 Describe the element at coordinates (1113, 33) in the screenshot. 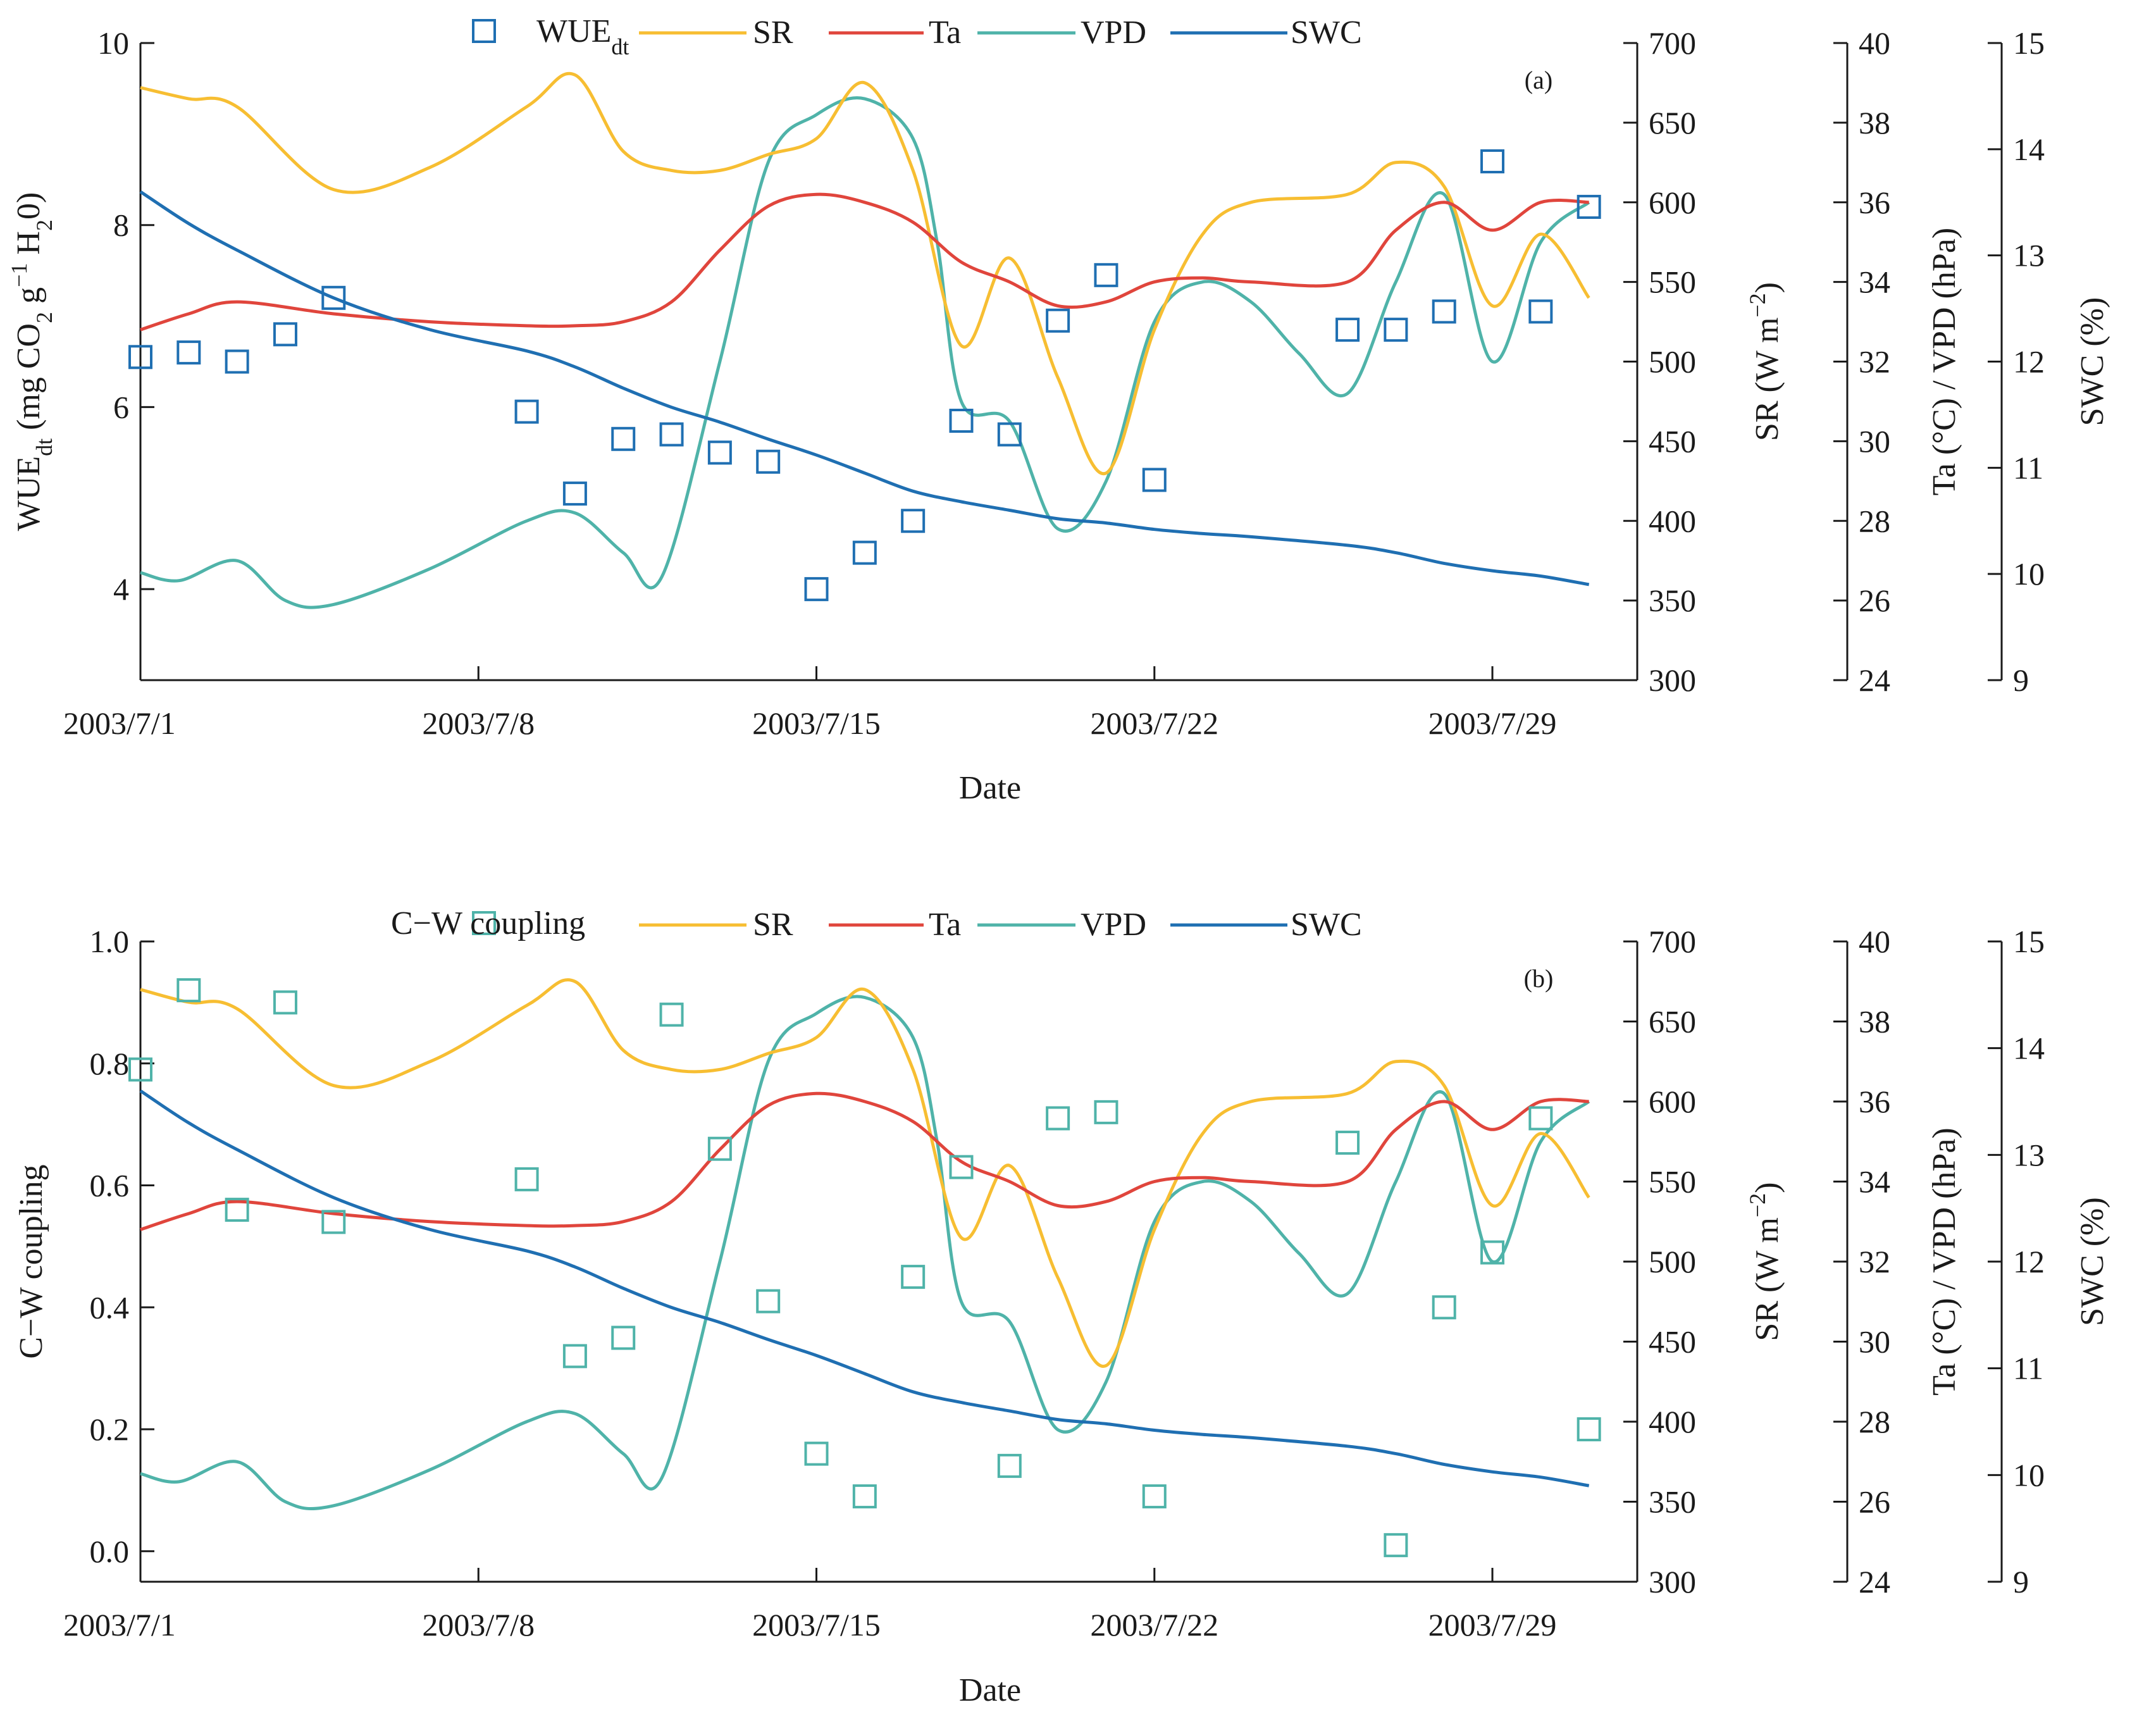

I see `legend-label-vpd: VPD` at that location.